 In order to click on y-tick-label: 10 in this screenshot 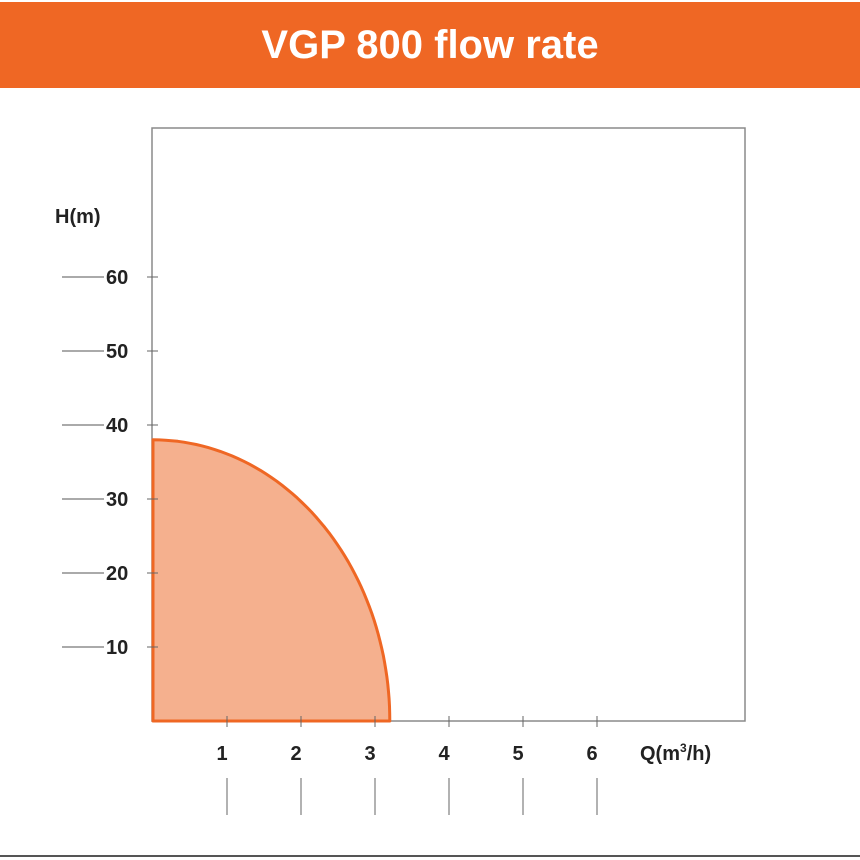, I will do `click(117, 648)`.